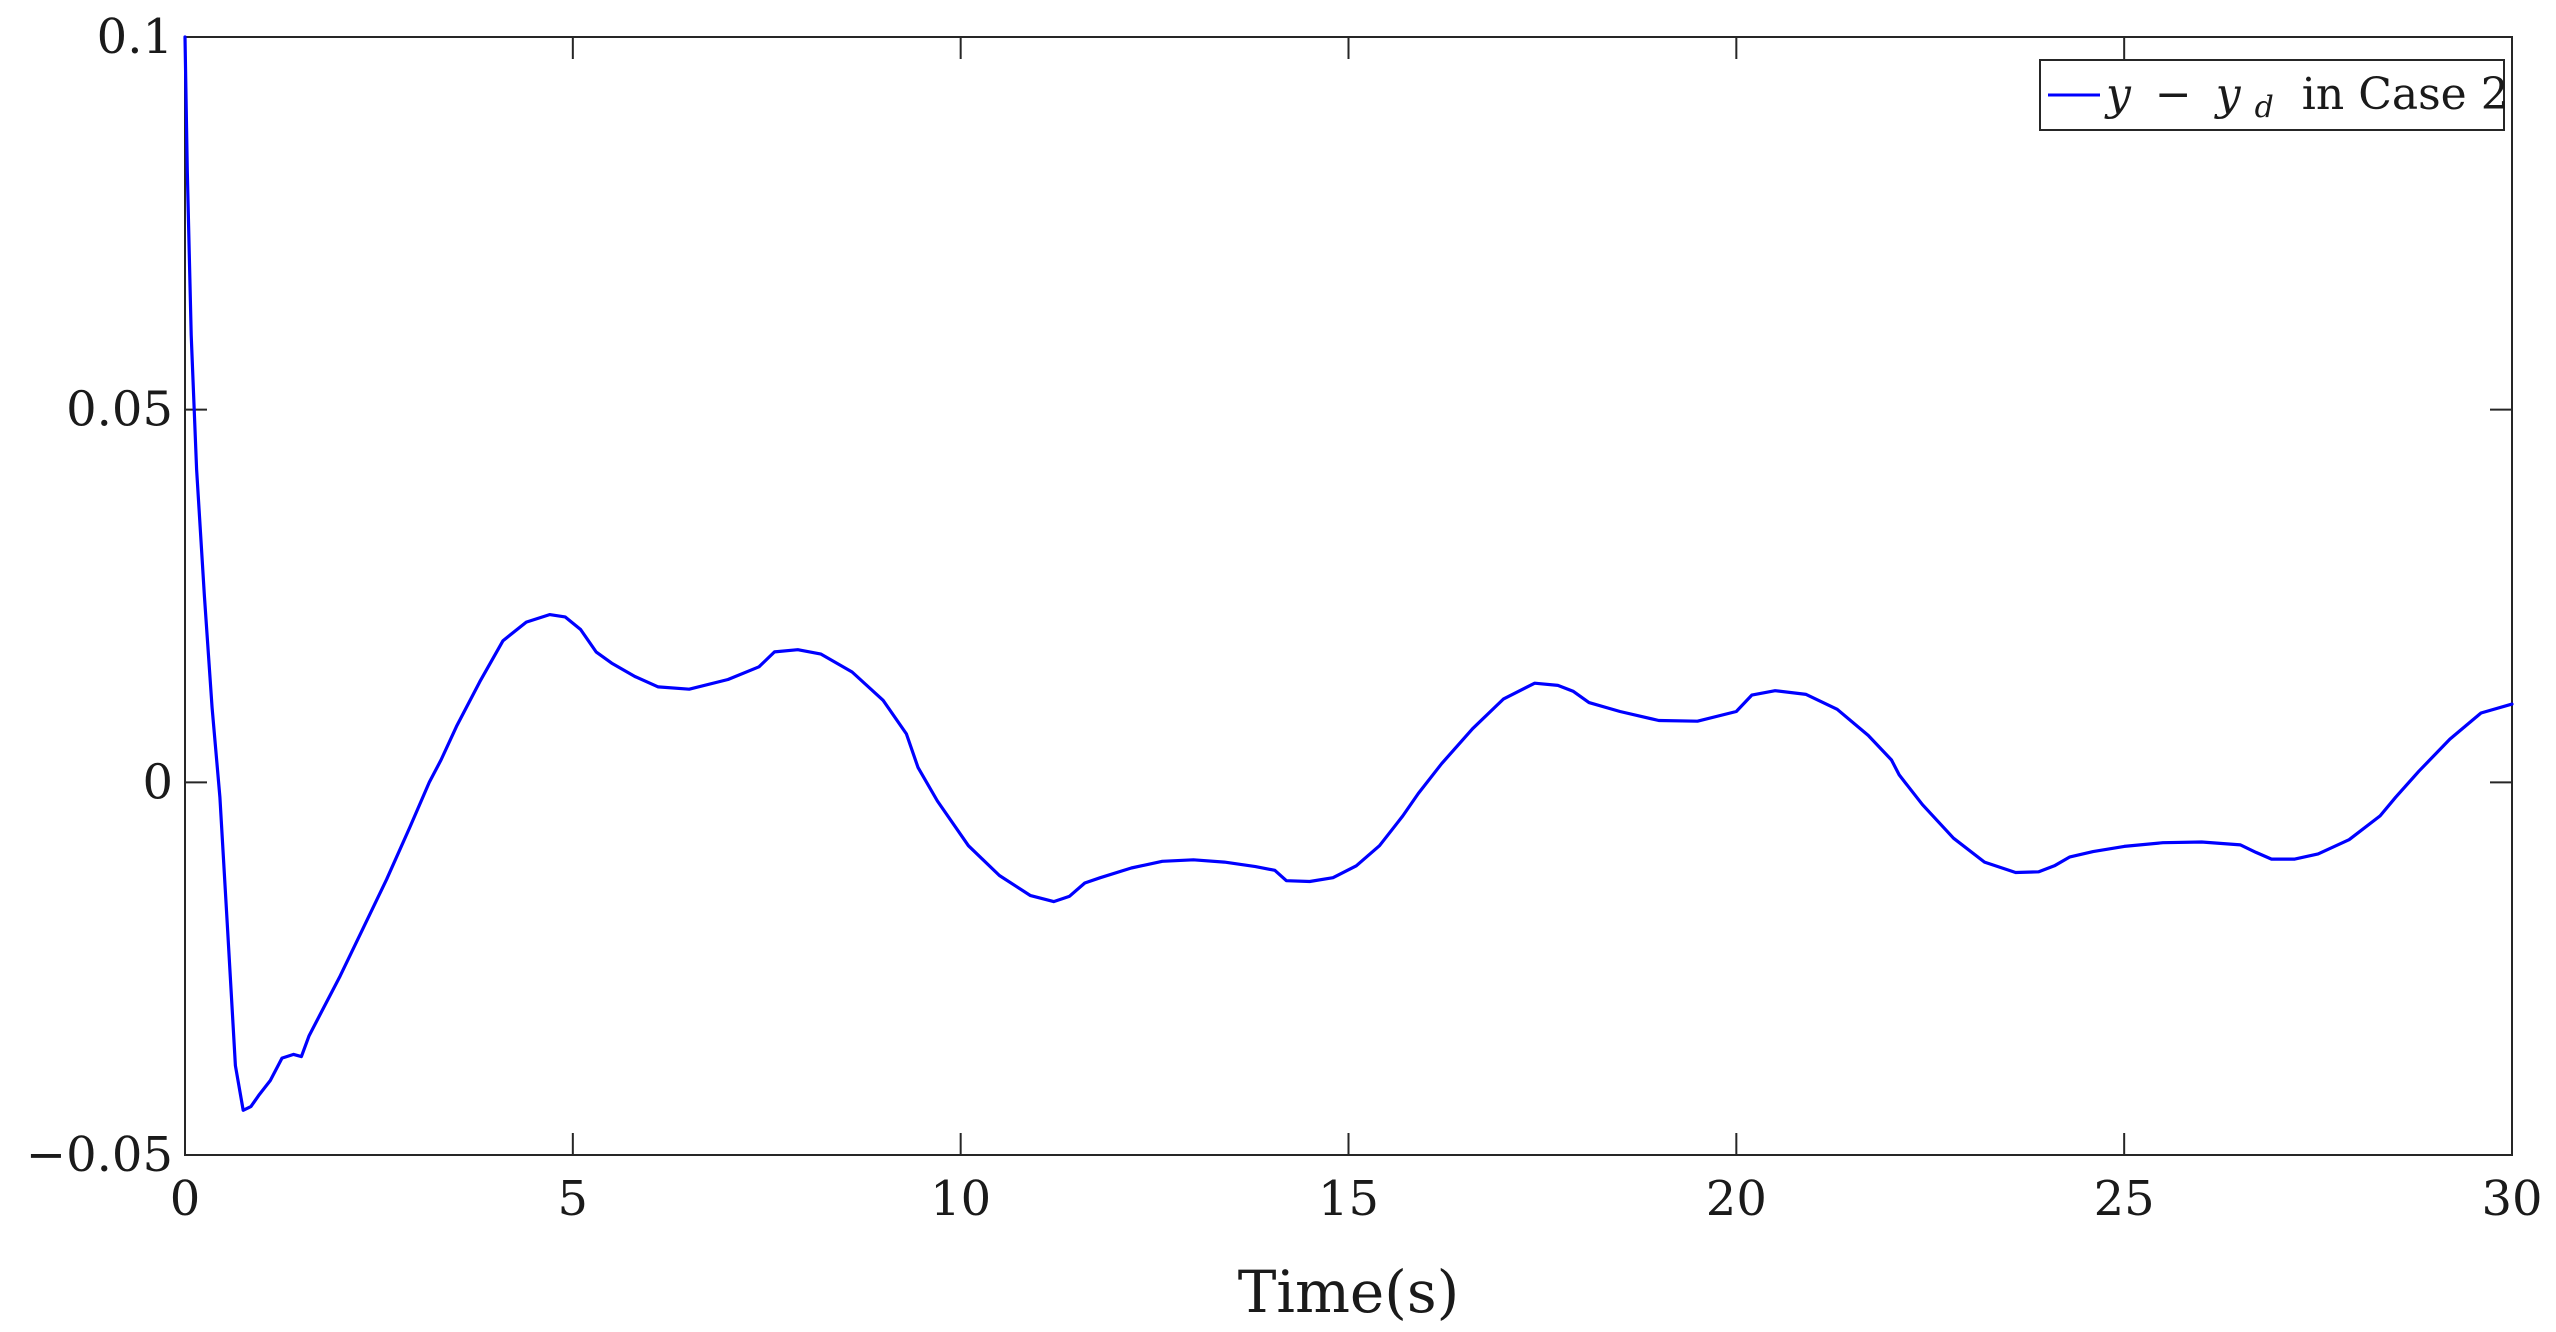 The height and width of the screenshot is (1332, 2556). What do you see at coordinates (135, 37) in the screenshot?
I see `y-tick-label: 0.1` at bounding box center [135, 37].